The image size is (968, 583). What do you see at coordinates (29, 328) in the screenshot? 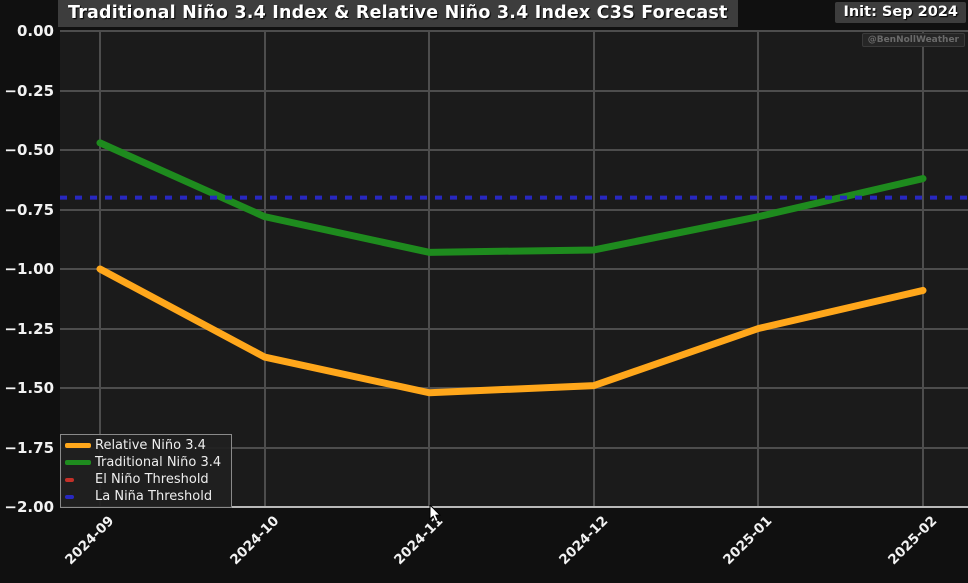
I see `y-tick-label: −1.25` at bounding box center [29, 328].